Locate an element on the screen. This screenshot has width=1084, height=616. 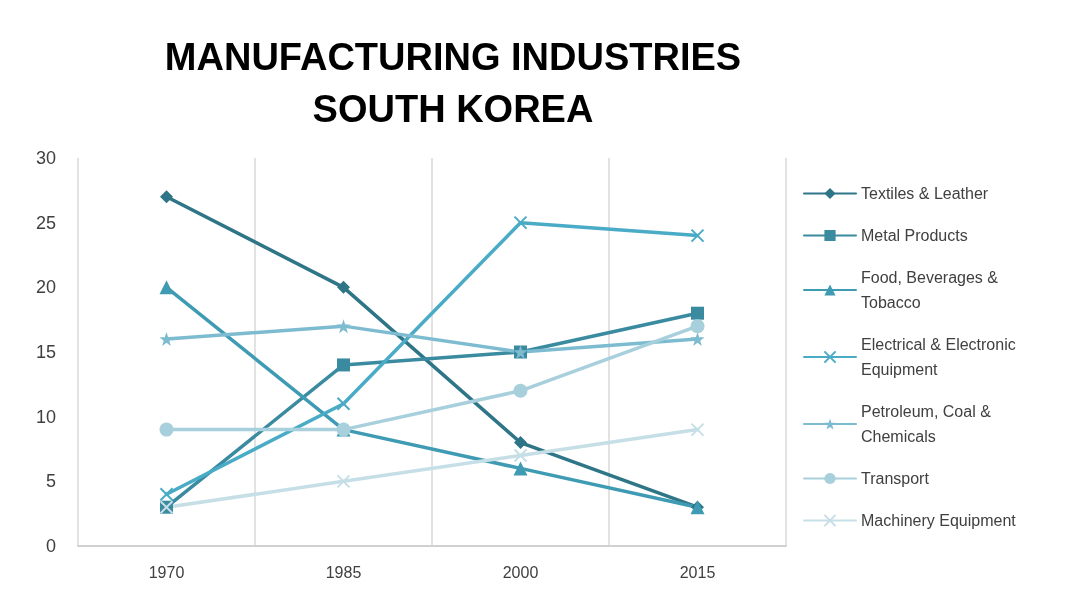
legend-label: Transport is located at coordinates (895, 478).